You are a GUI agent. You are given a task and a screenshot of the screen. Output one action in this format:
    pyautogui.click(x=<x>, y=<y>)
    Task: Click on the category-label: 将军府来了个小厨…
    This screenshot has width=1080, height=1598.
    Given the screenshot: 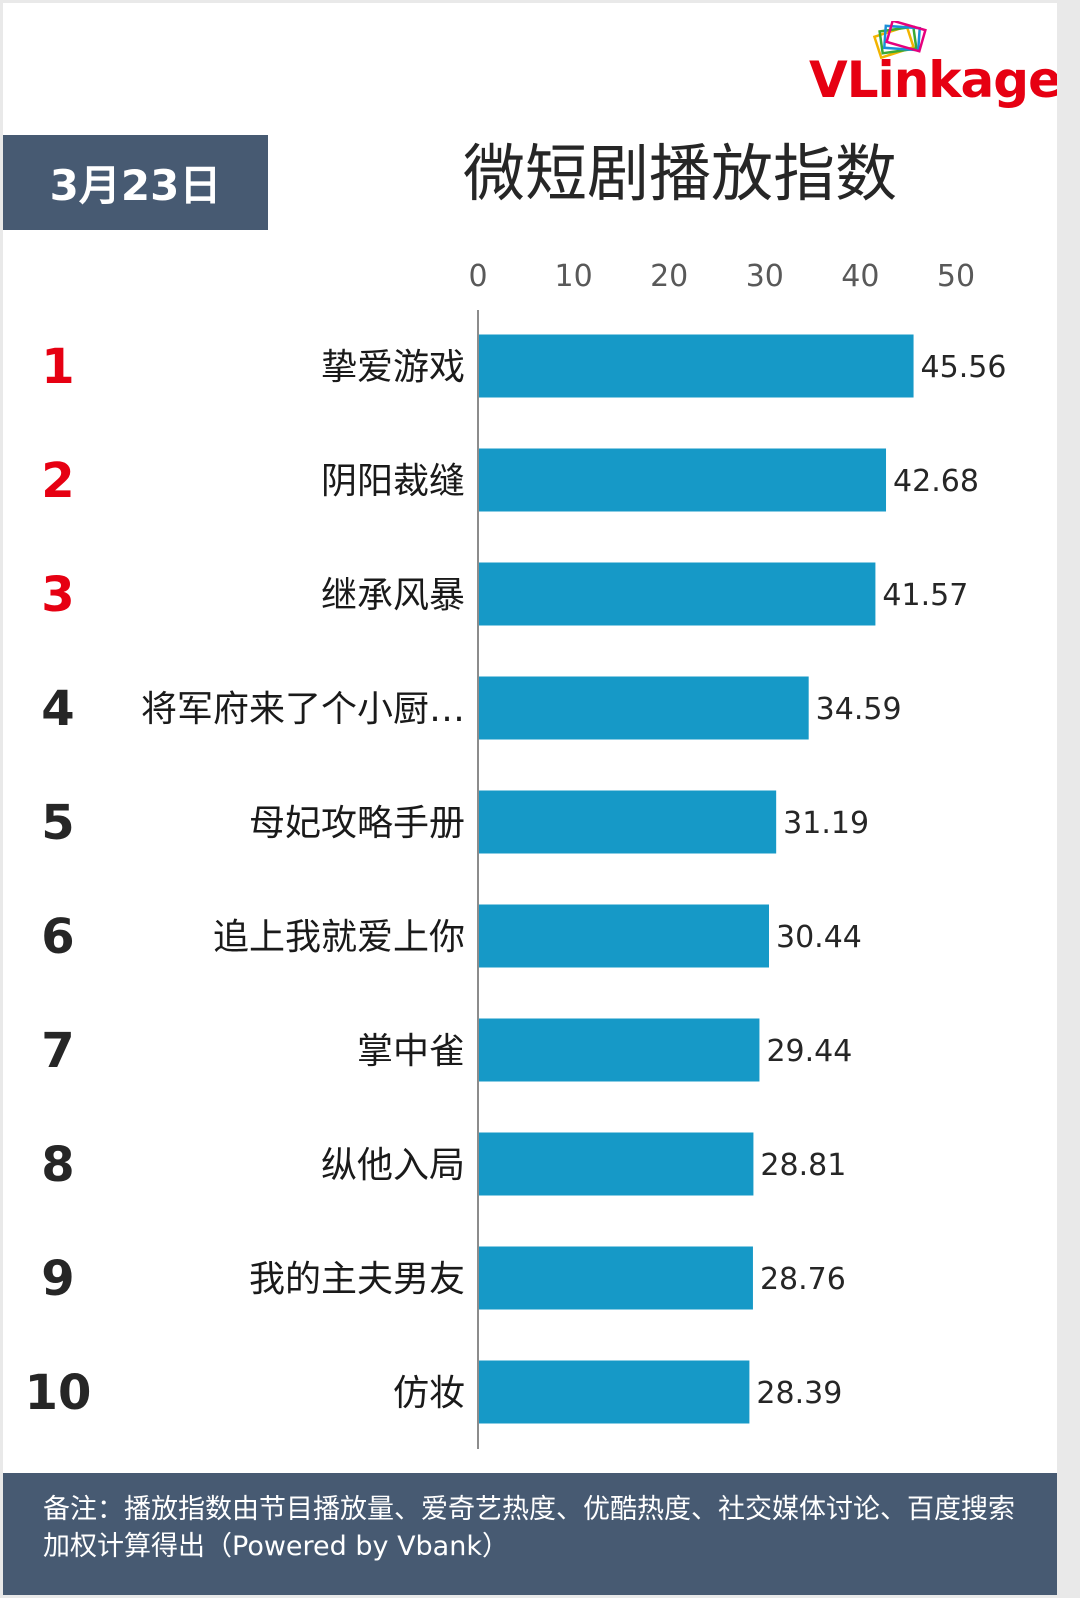 What is the action you would take?
    pyautogui.click(x=303, y=709)
    